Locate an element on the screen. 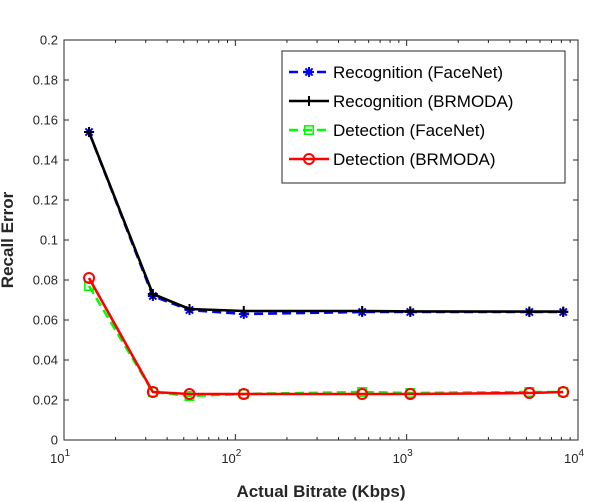  x-tick-label: 10³ is located at coordinates (403, 457).